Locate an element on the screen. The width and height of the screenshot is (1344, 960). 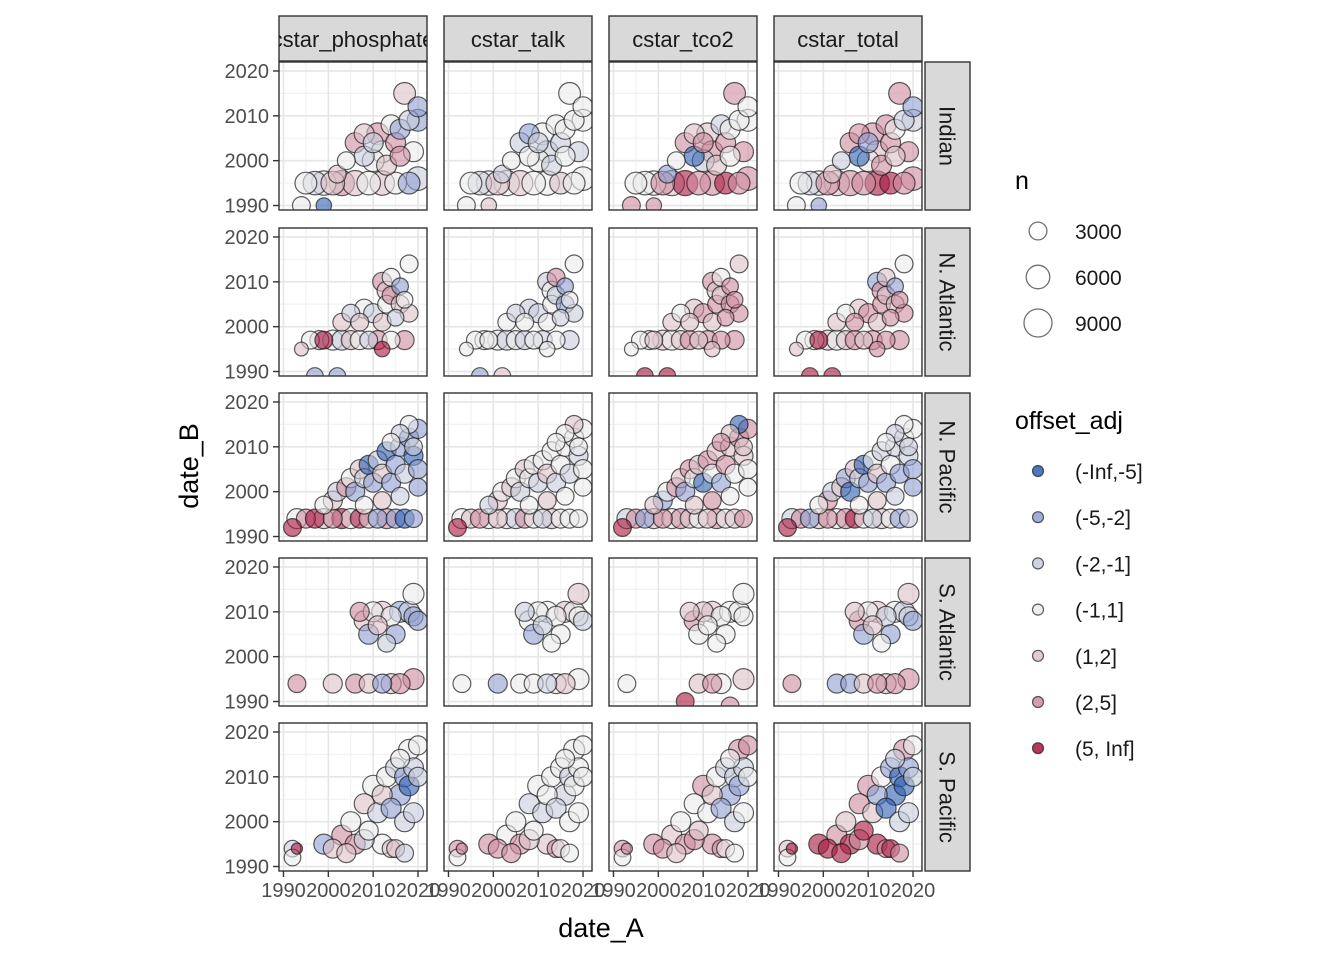
panel-cstar-talk-s-pacific is located at coordinates (518, 797).